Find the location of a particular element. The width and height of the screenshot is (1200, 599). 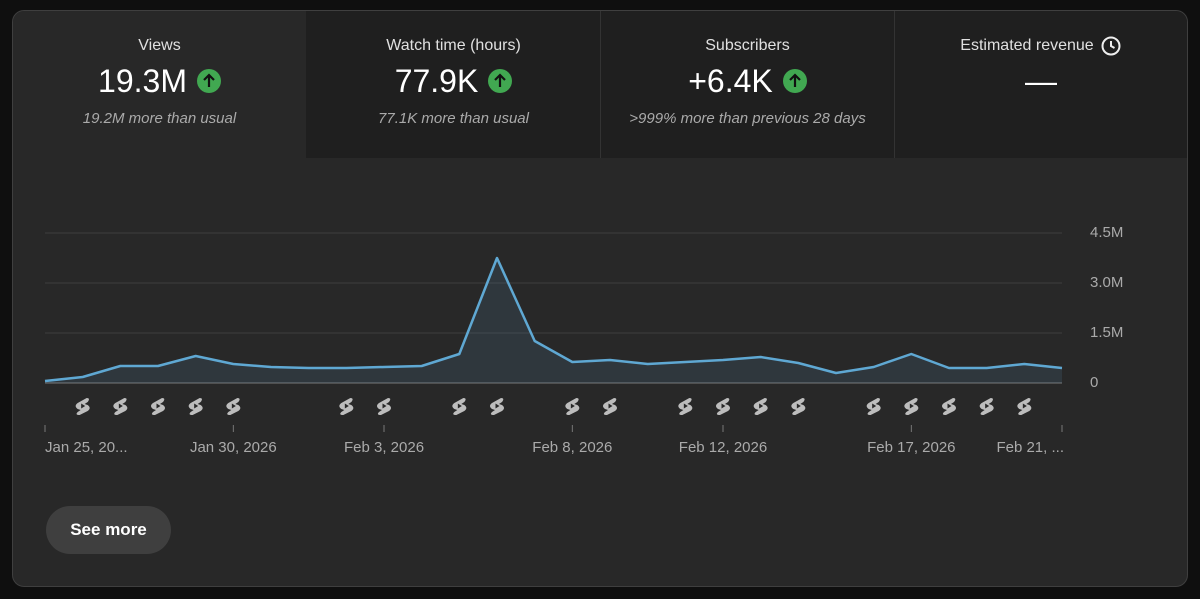

metric-card: Views 19.3M 19.2M more than usual is located at coordinates (160, 84).